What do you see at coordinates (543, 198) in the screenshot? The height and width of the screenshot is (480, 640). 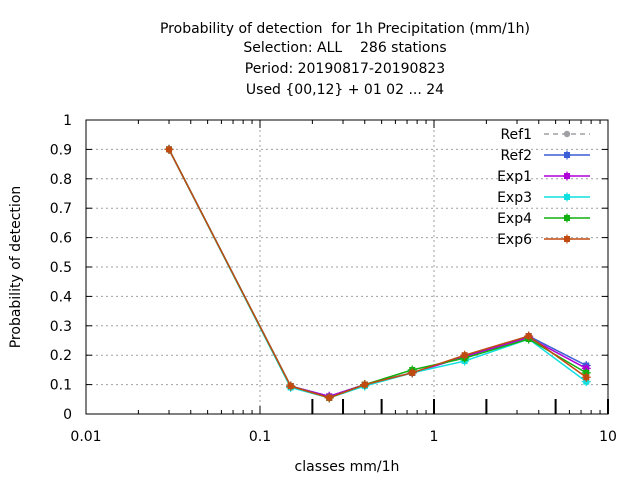 I see `legend-item-exp3: Exp3` at bounding box center [543, 198].